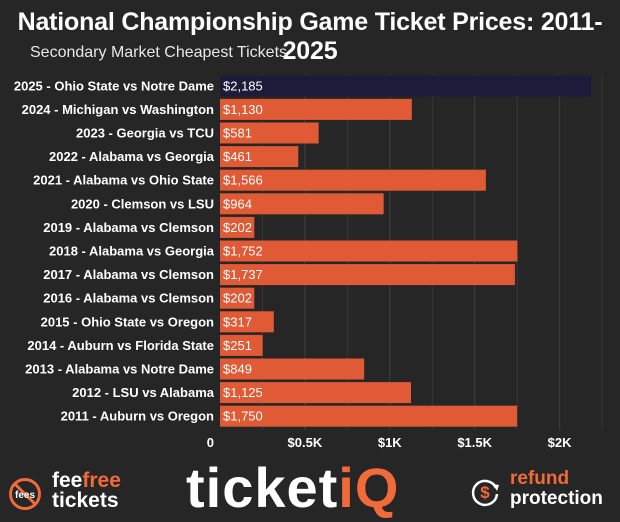  What do you see at coordinates (128, 298) in the screenshot?
I see `category-label: 2016 - Alabama vs Clemson` at bounding box center [128, 298].